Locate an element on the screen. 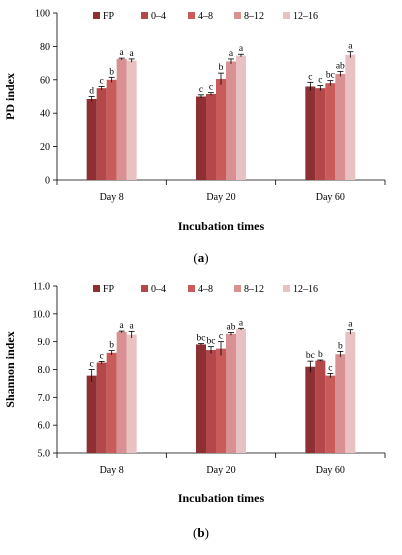 This screenshot has height=555, width=402. y-tick-label: 9.0 is located at coordinates (44, 342).